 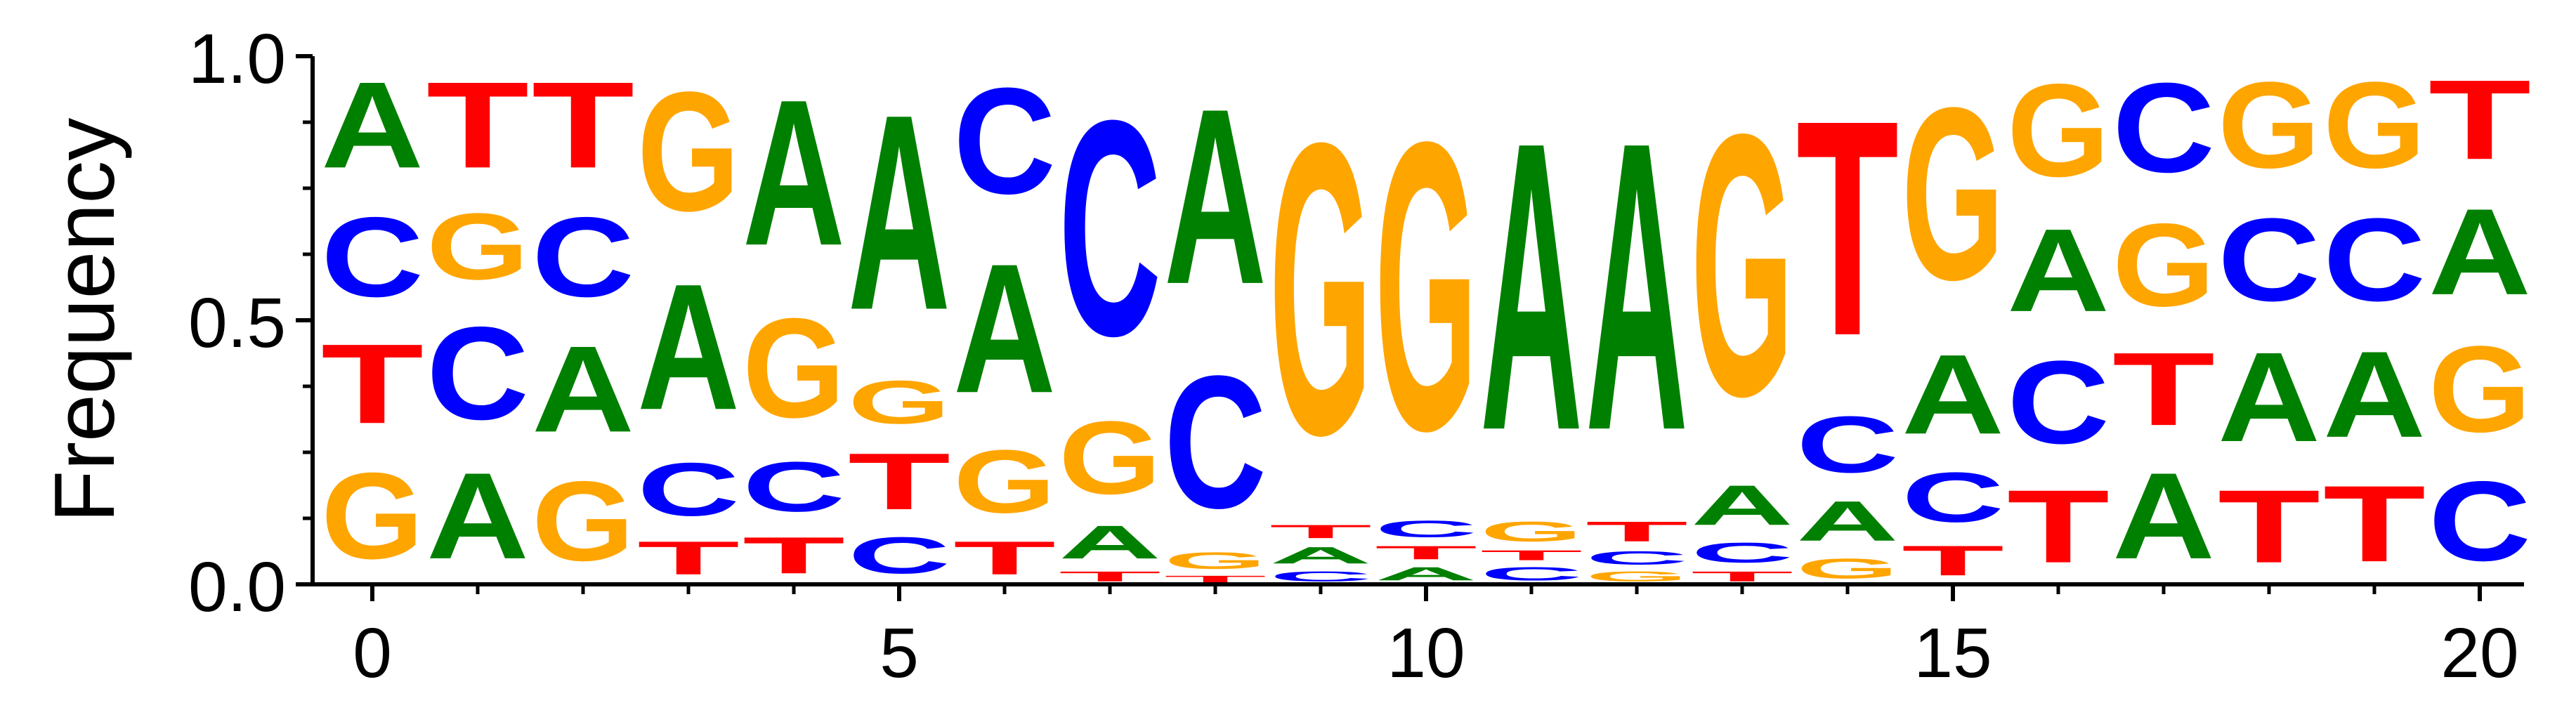 What do you see at coordinates (237, 587) in the screenshot?
I see `y-tick-label: 0.0` at bounding box center [237, 587].